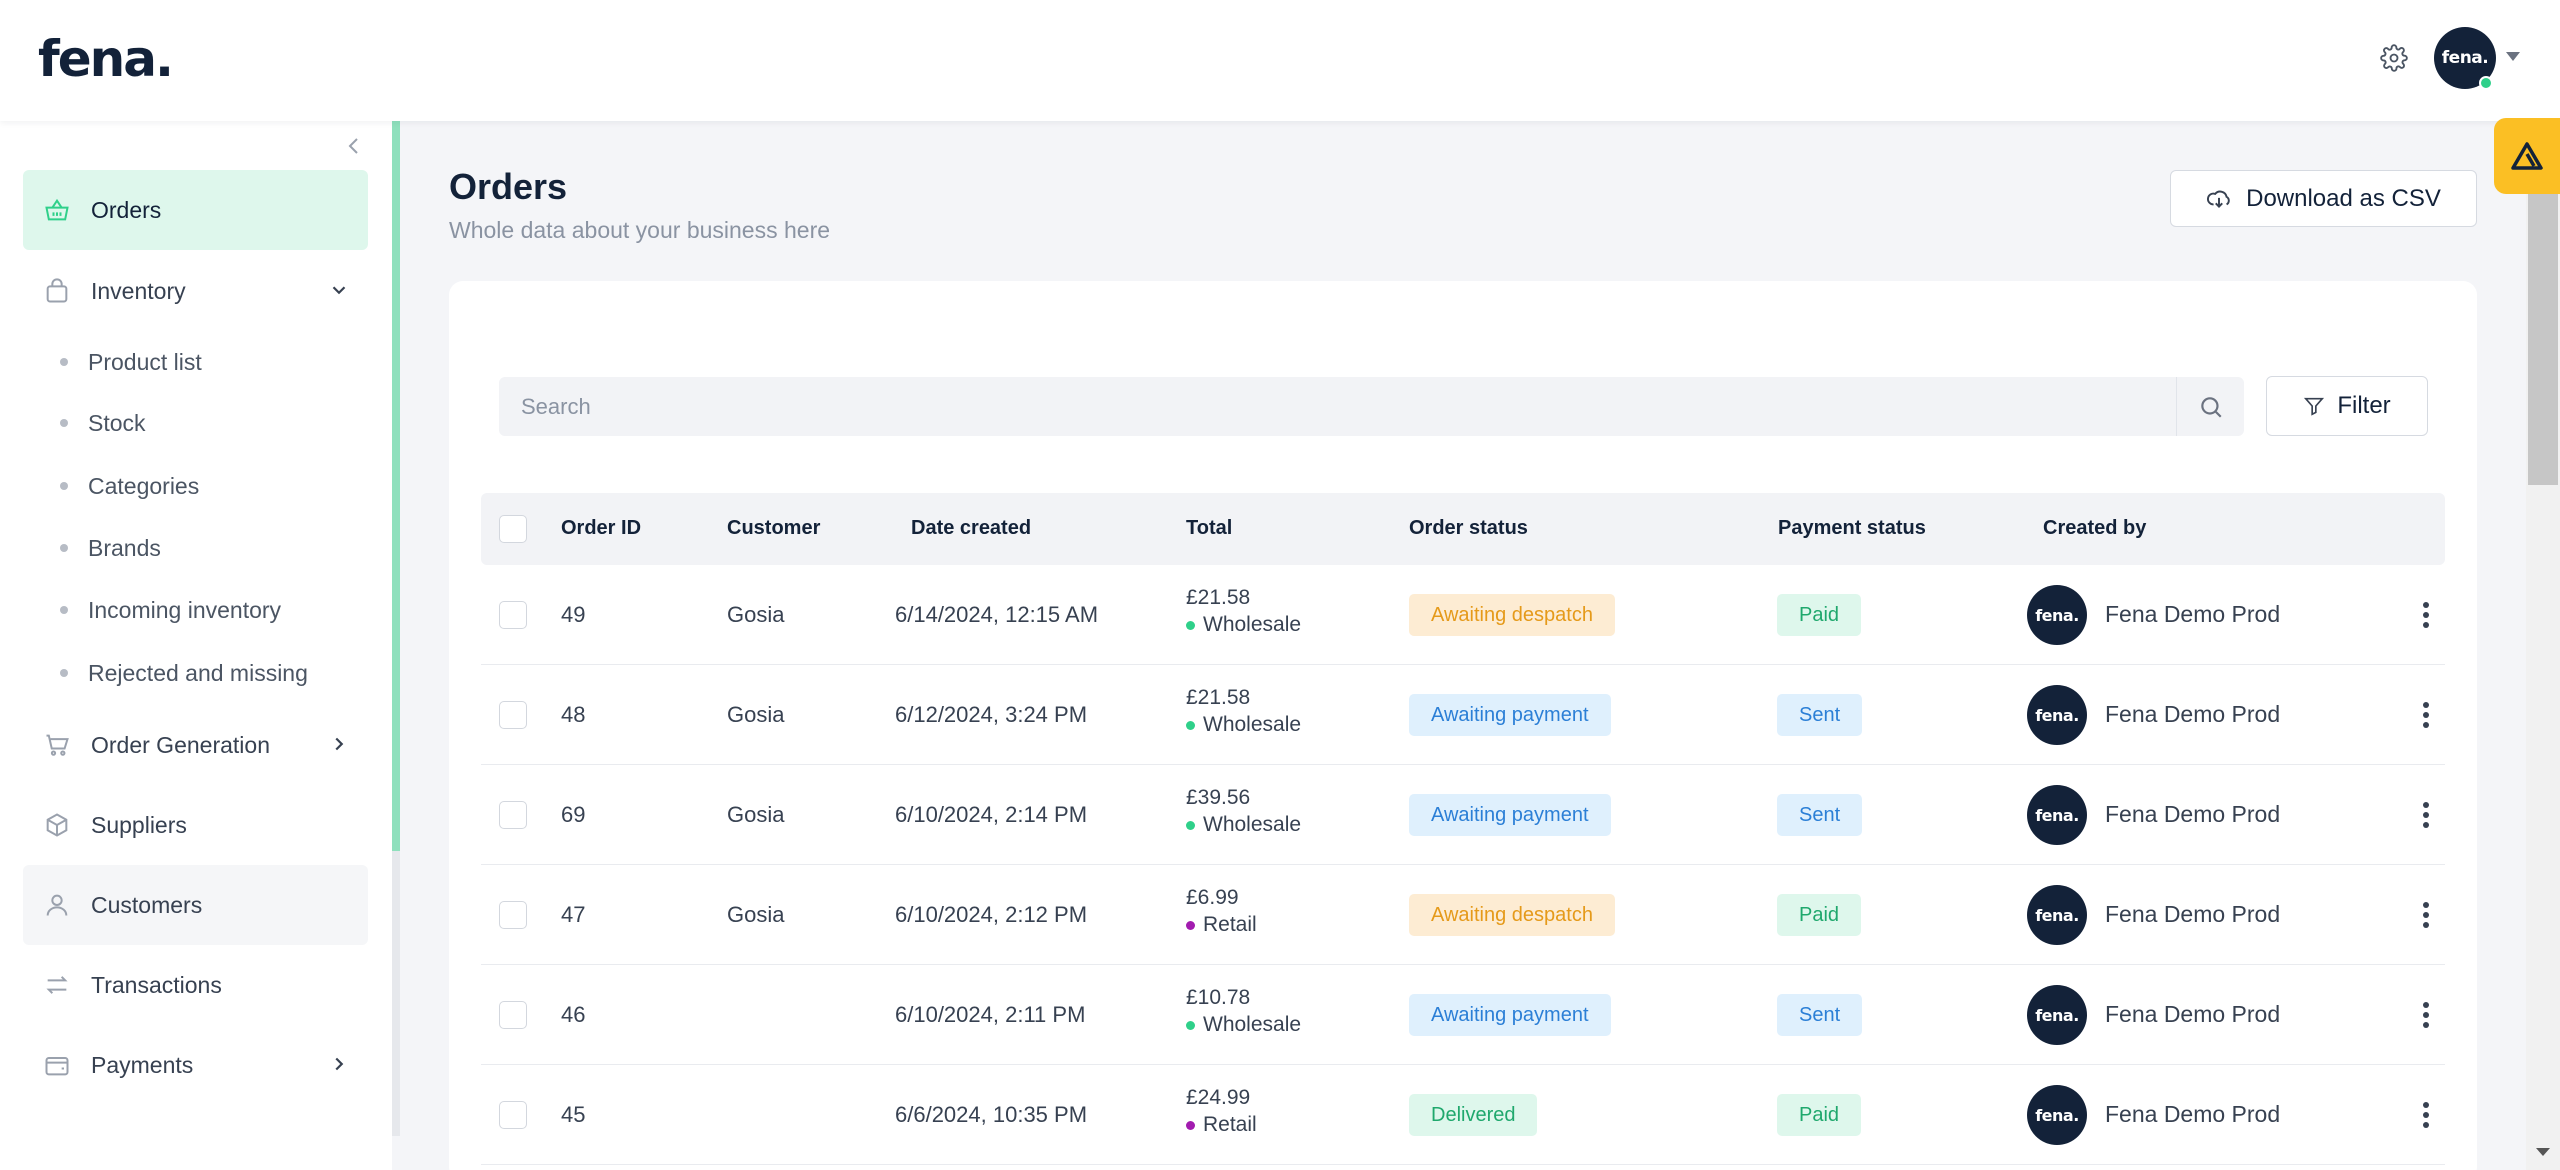  What do you see at coordinates (1218, 997) in the screenshot?
I see `total-amount: £10.78` at bounding box center [1218, 997].